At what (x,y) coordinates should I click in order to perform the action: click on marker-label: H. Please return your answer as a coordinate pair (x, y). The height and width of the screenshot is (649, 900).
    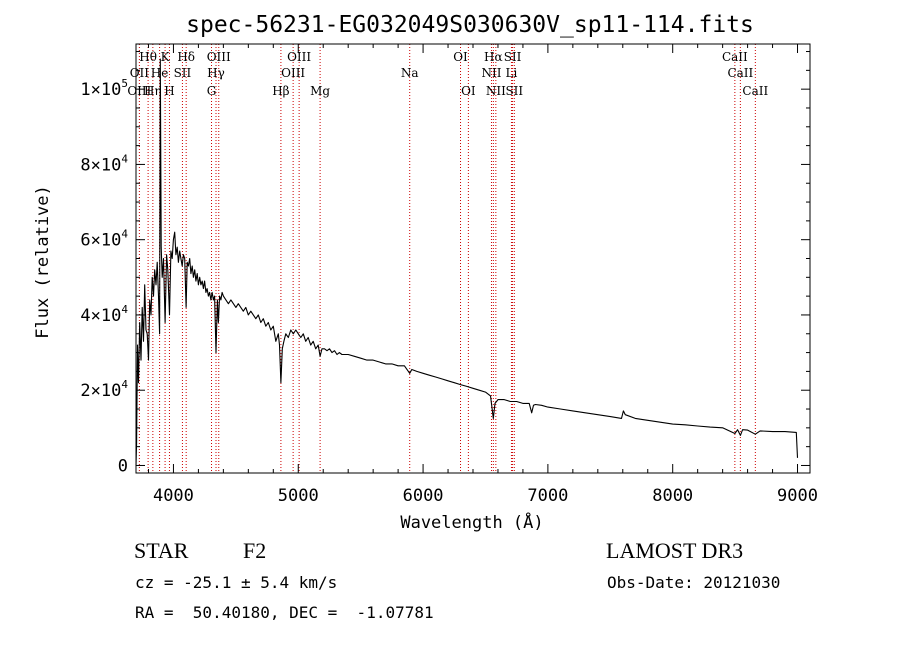
    Looking at the image, I should click on (169, 91).